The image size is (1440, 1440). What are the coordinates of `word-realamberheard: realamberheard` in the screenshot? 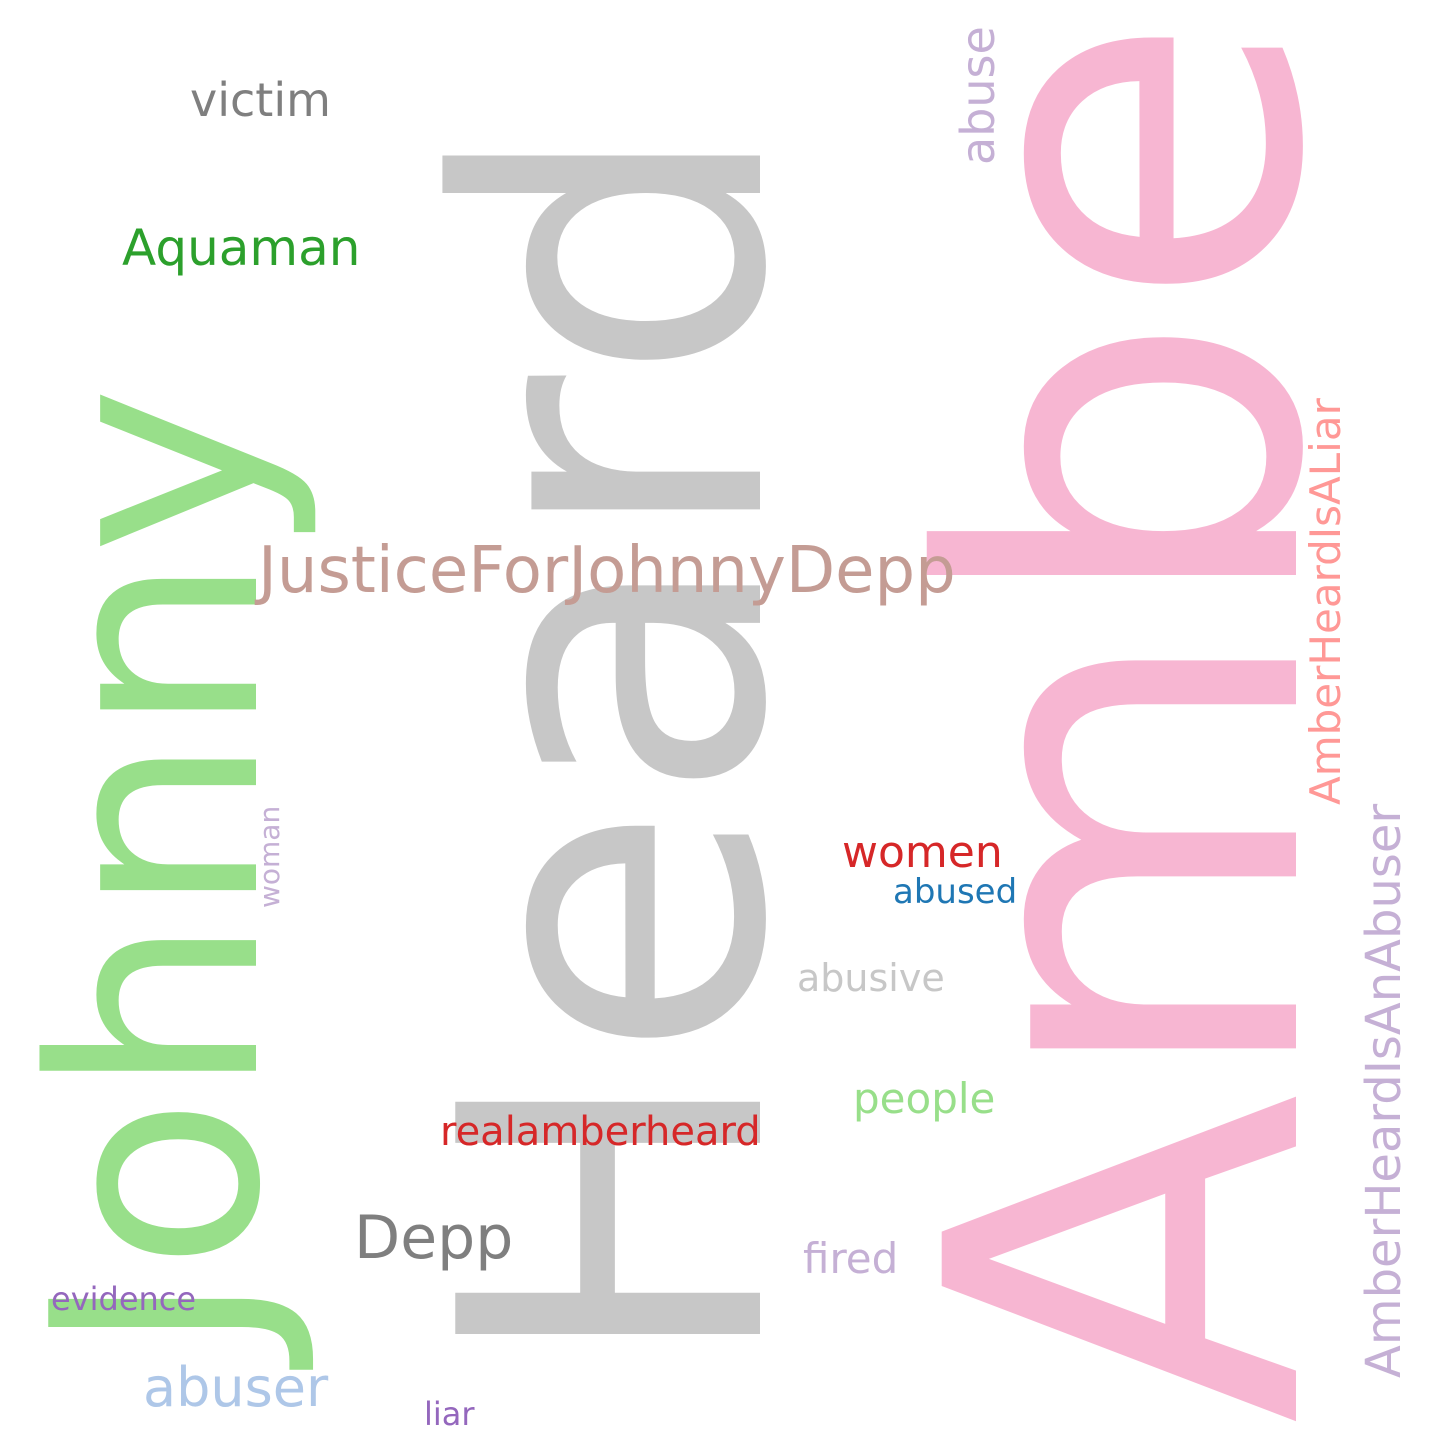 It's located at (600, 1132).